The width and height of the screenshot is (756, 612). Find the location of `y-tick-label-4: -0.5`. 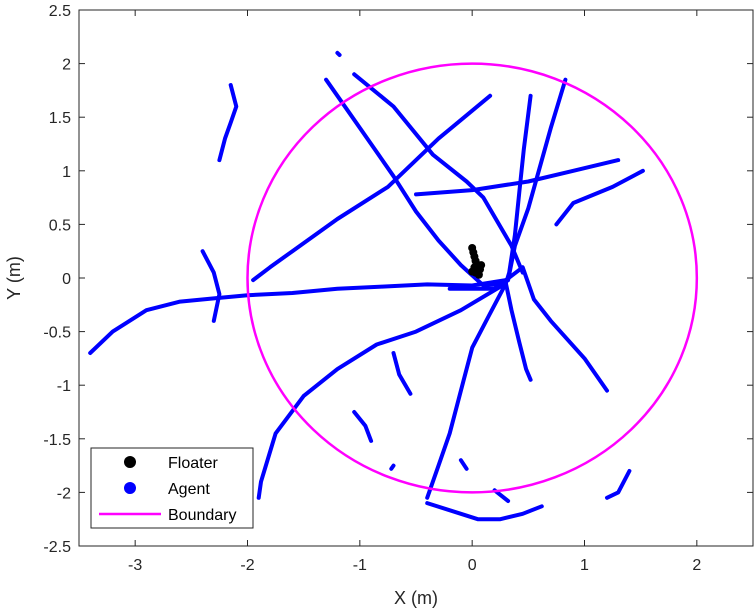

y-tick-label-4: -0.5 is located at coordinates (57, 333).